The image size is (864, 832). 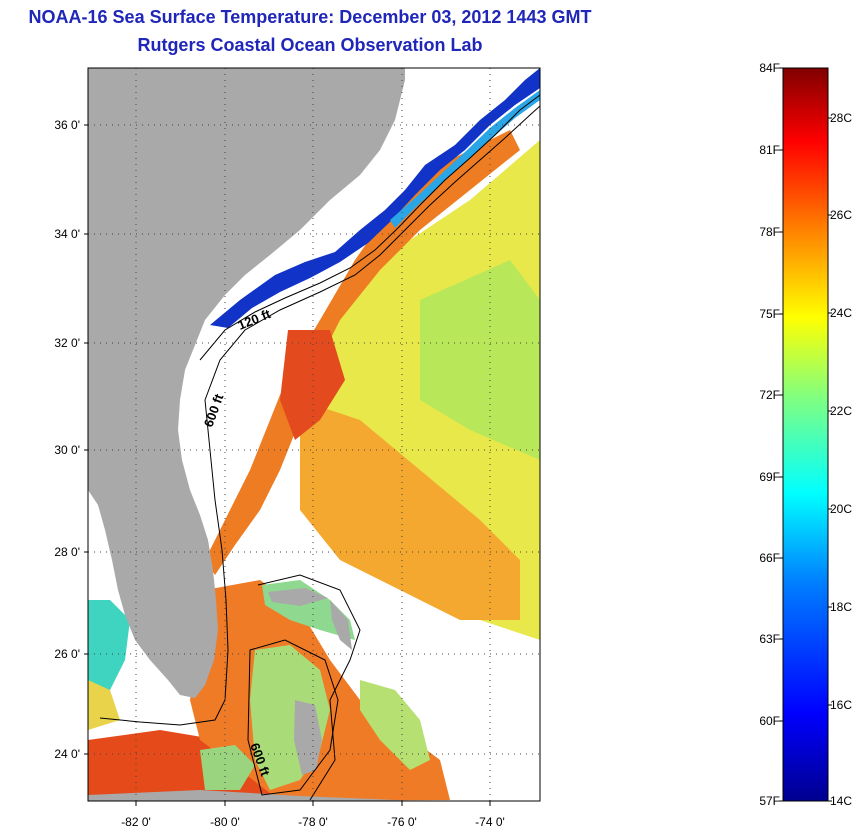 What do you see at coordinates (769, 639) in the screenshot?
I see `colorbar-label-63f: 63F` at bounding box center [769, 639].